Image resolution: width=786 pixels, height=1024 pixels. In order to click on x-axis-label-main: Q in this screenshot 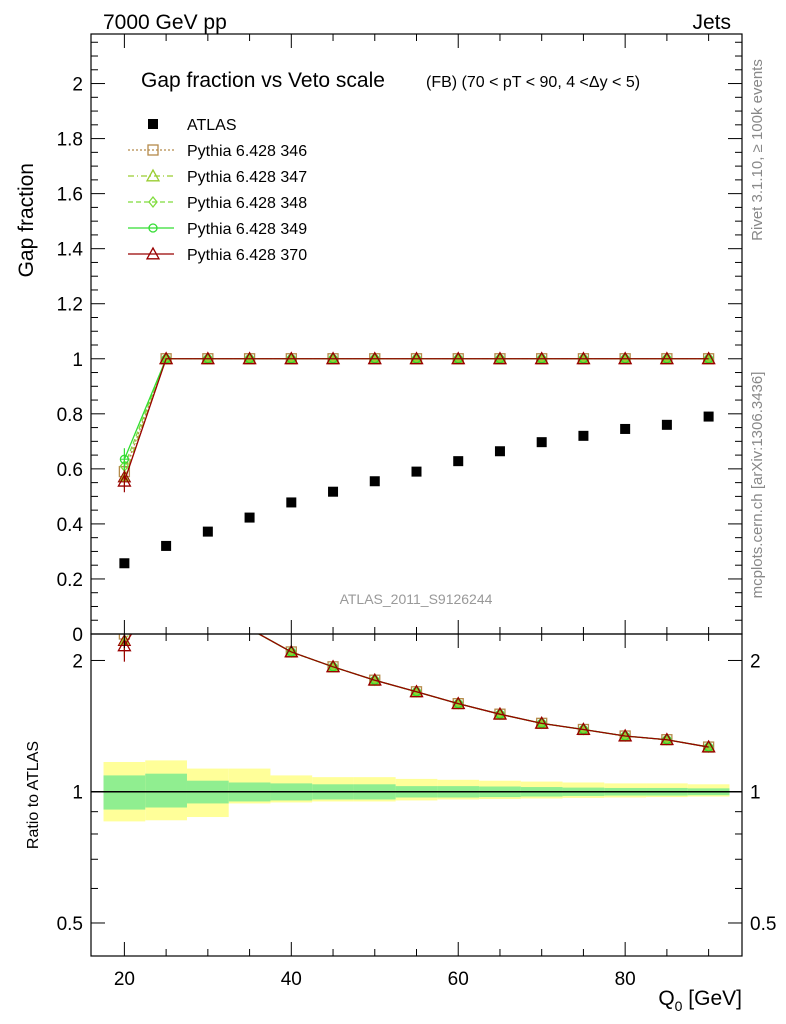, I will do `click(666, 998)`.